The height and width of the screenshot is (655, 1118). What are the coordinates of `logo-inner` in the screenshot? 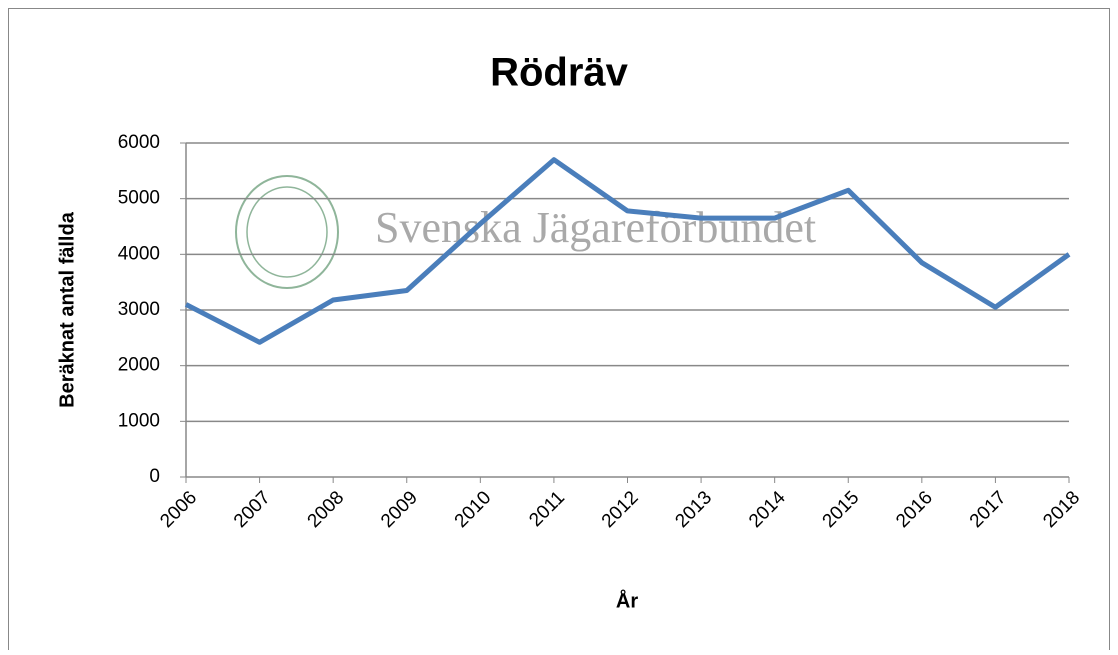 It's located at (287, 232).